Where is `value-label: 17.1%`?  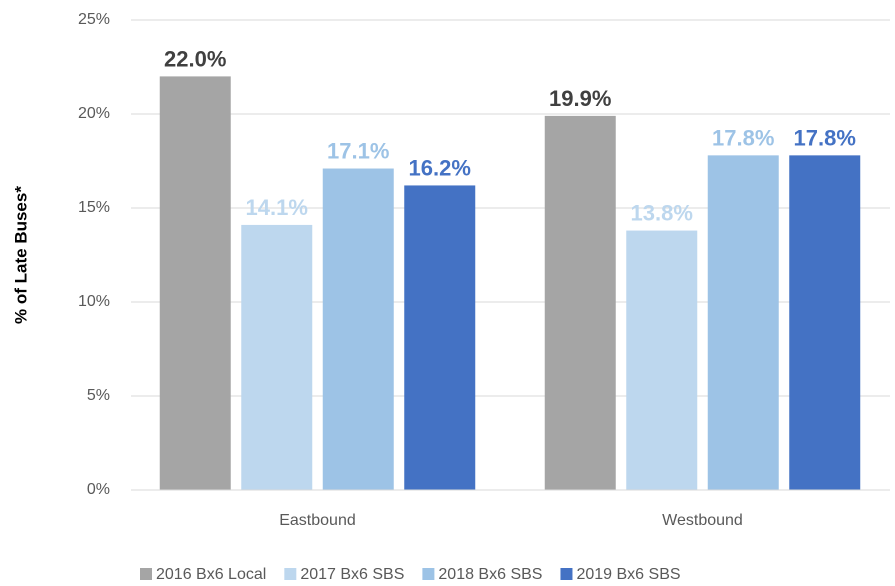
value-label: 17.1% is located at coordinates (358, 151).